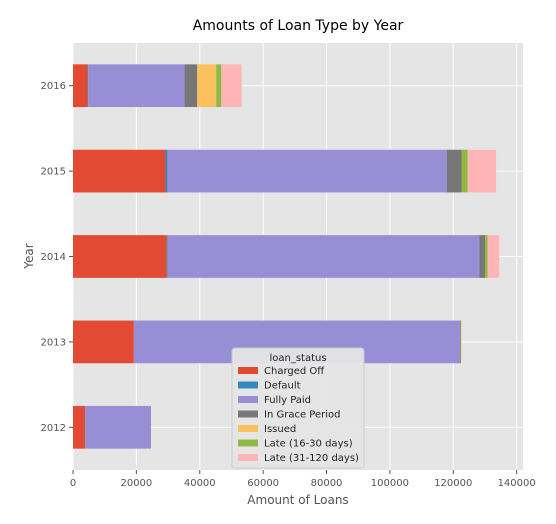 The width and height of the screenshot is (556, 524). Describe the element at coordinates (29, 256) in the screenshot. I see `y-axis-label: Year` at that location.